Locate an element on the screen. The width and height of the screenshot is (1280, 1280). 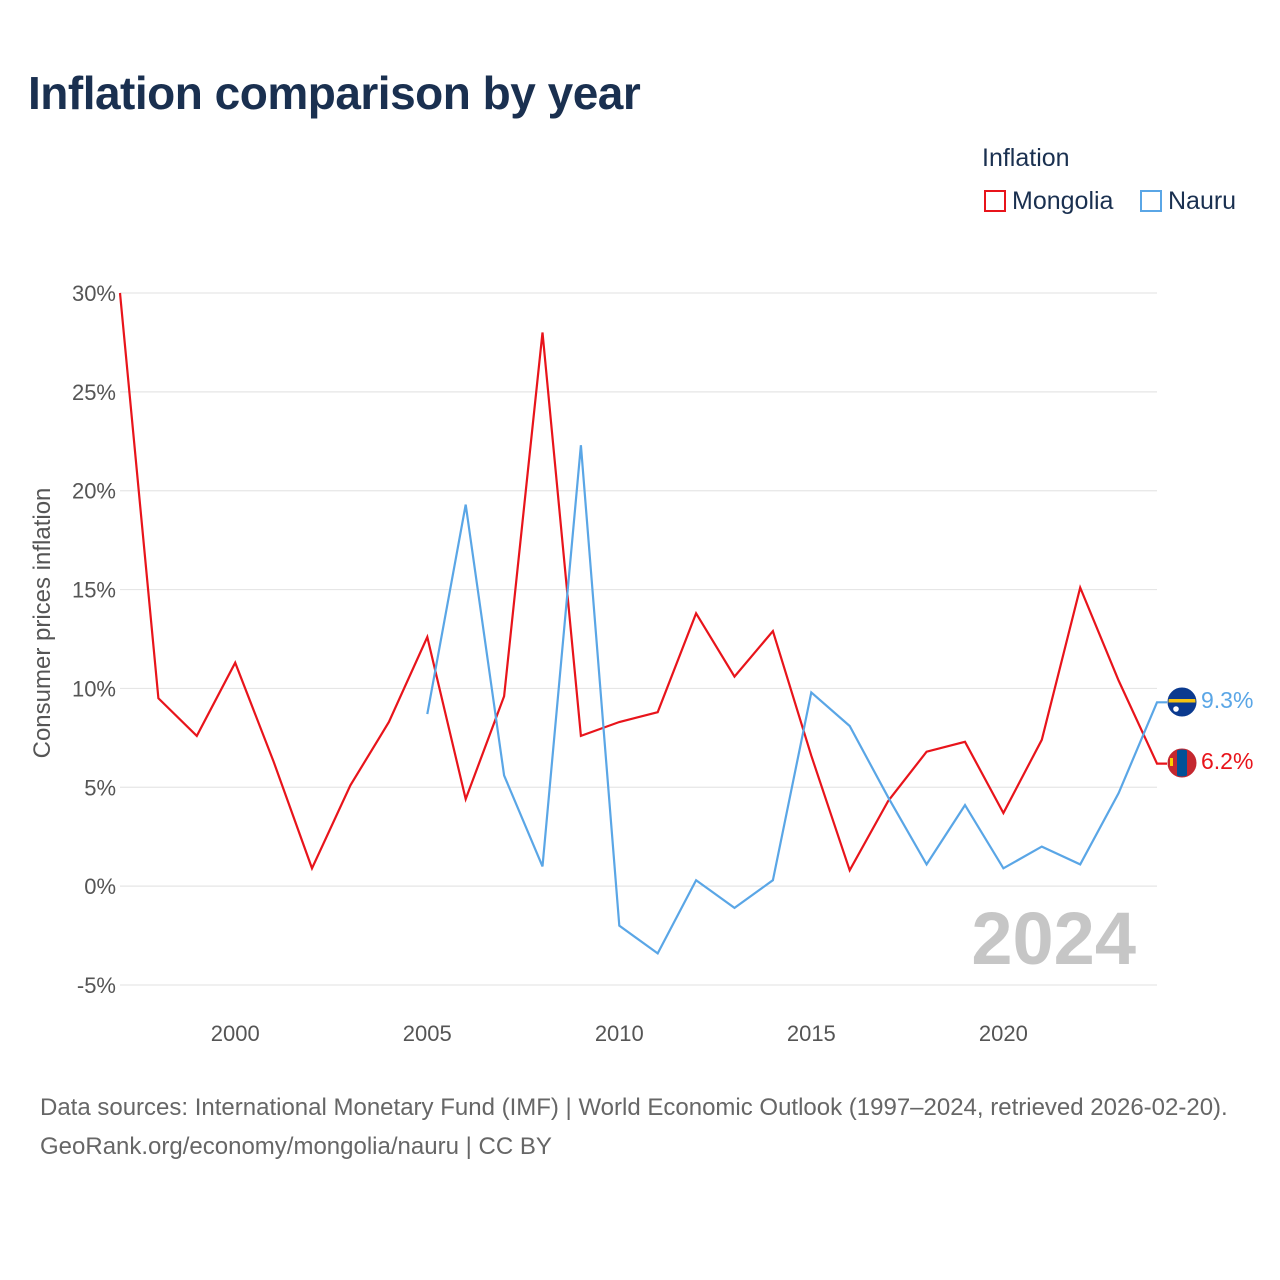
y-tick-label: 0% is located at coordinates (100, 886).